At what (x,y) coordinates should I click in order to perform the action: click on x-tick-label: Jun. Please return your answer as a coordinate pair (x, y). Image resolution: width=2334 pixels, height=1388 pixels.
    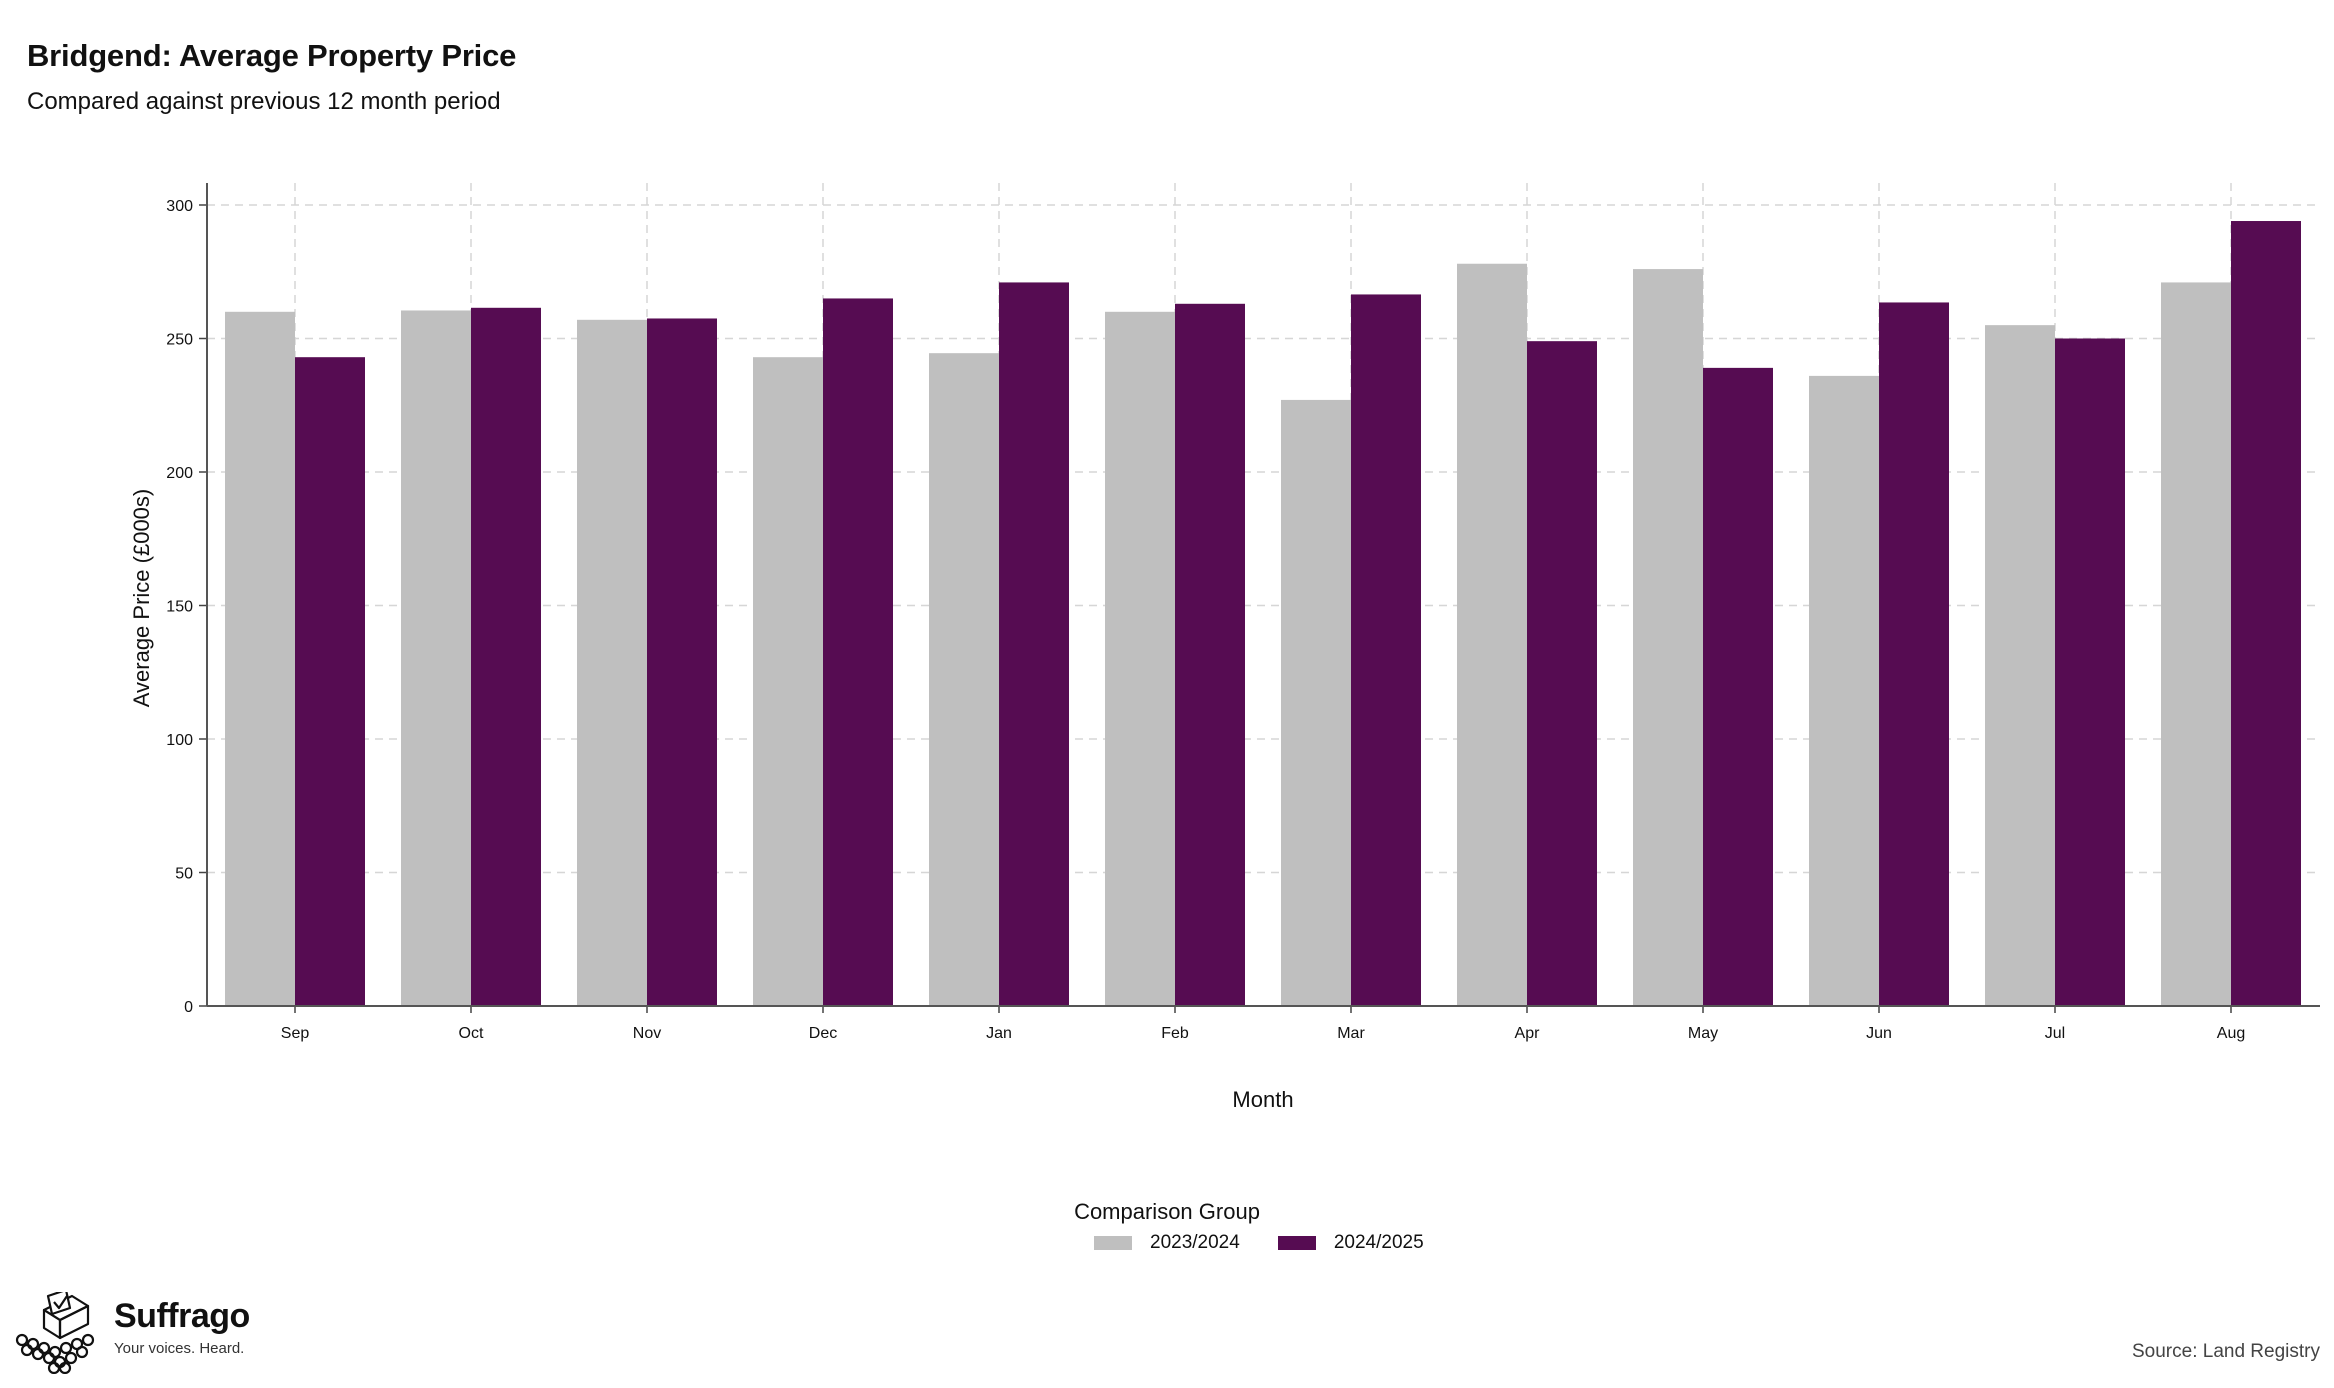
    Looking at the image, I should click on (1879, 1033).